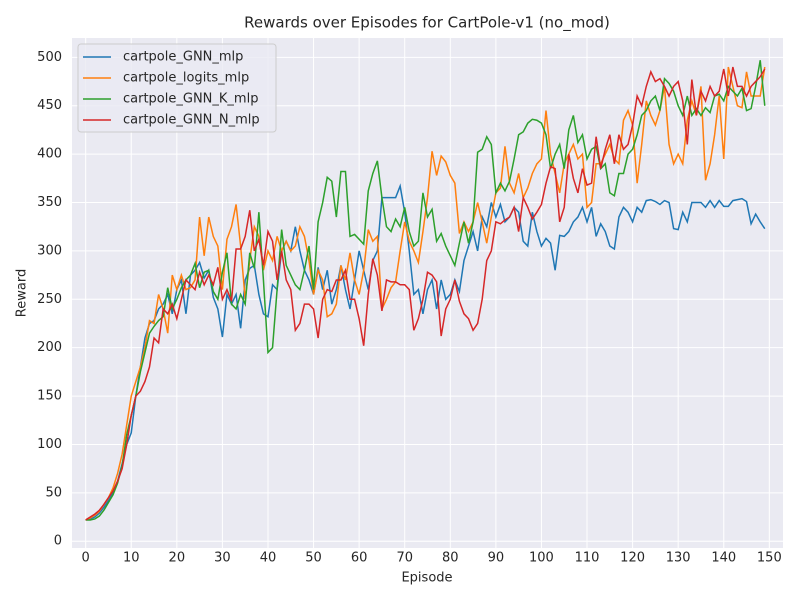 This screenshot has height=600, width=800. What do you see at coordinates (404, 558) in the screenshot?
I see `x-tick-label: 70` at bounding box center [404, 558].